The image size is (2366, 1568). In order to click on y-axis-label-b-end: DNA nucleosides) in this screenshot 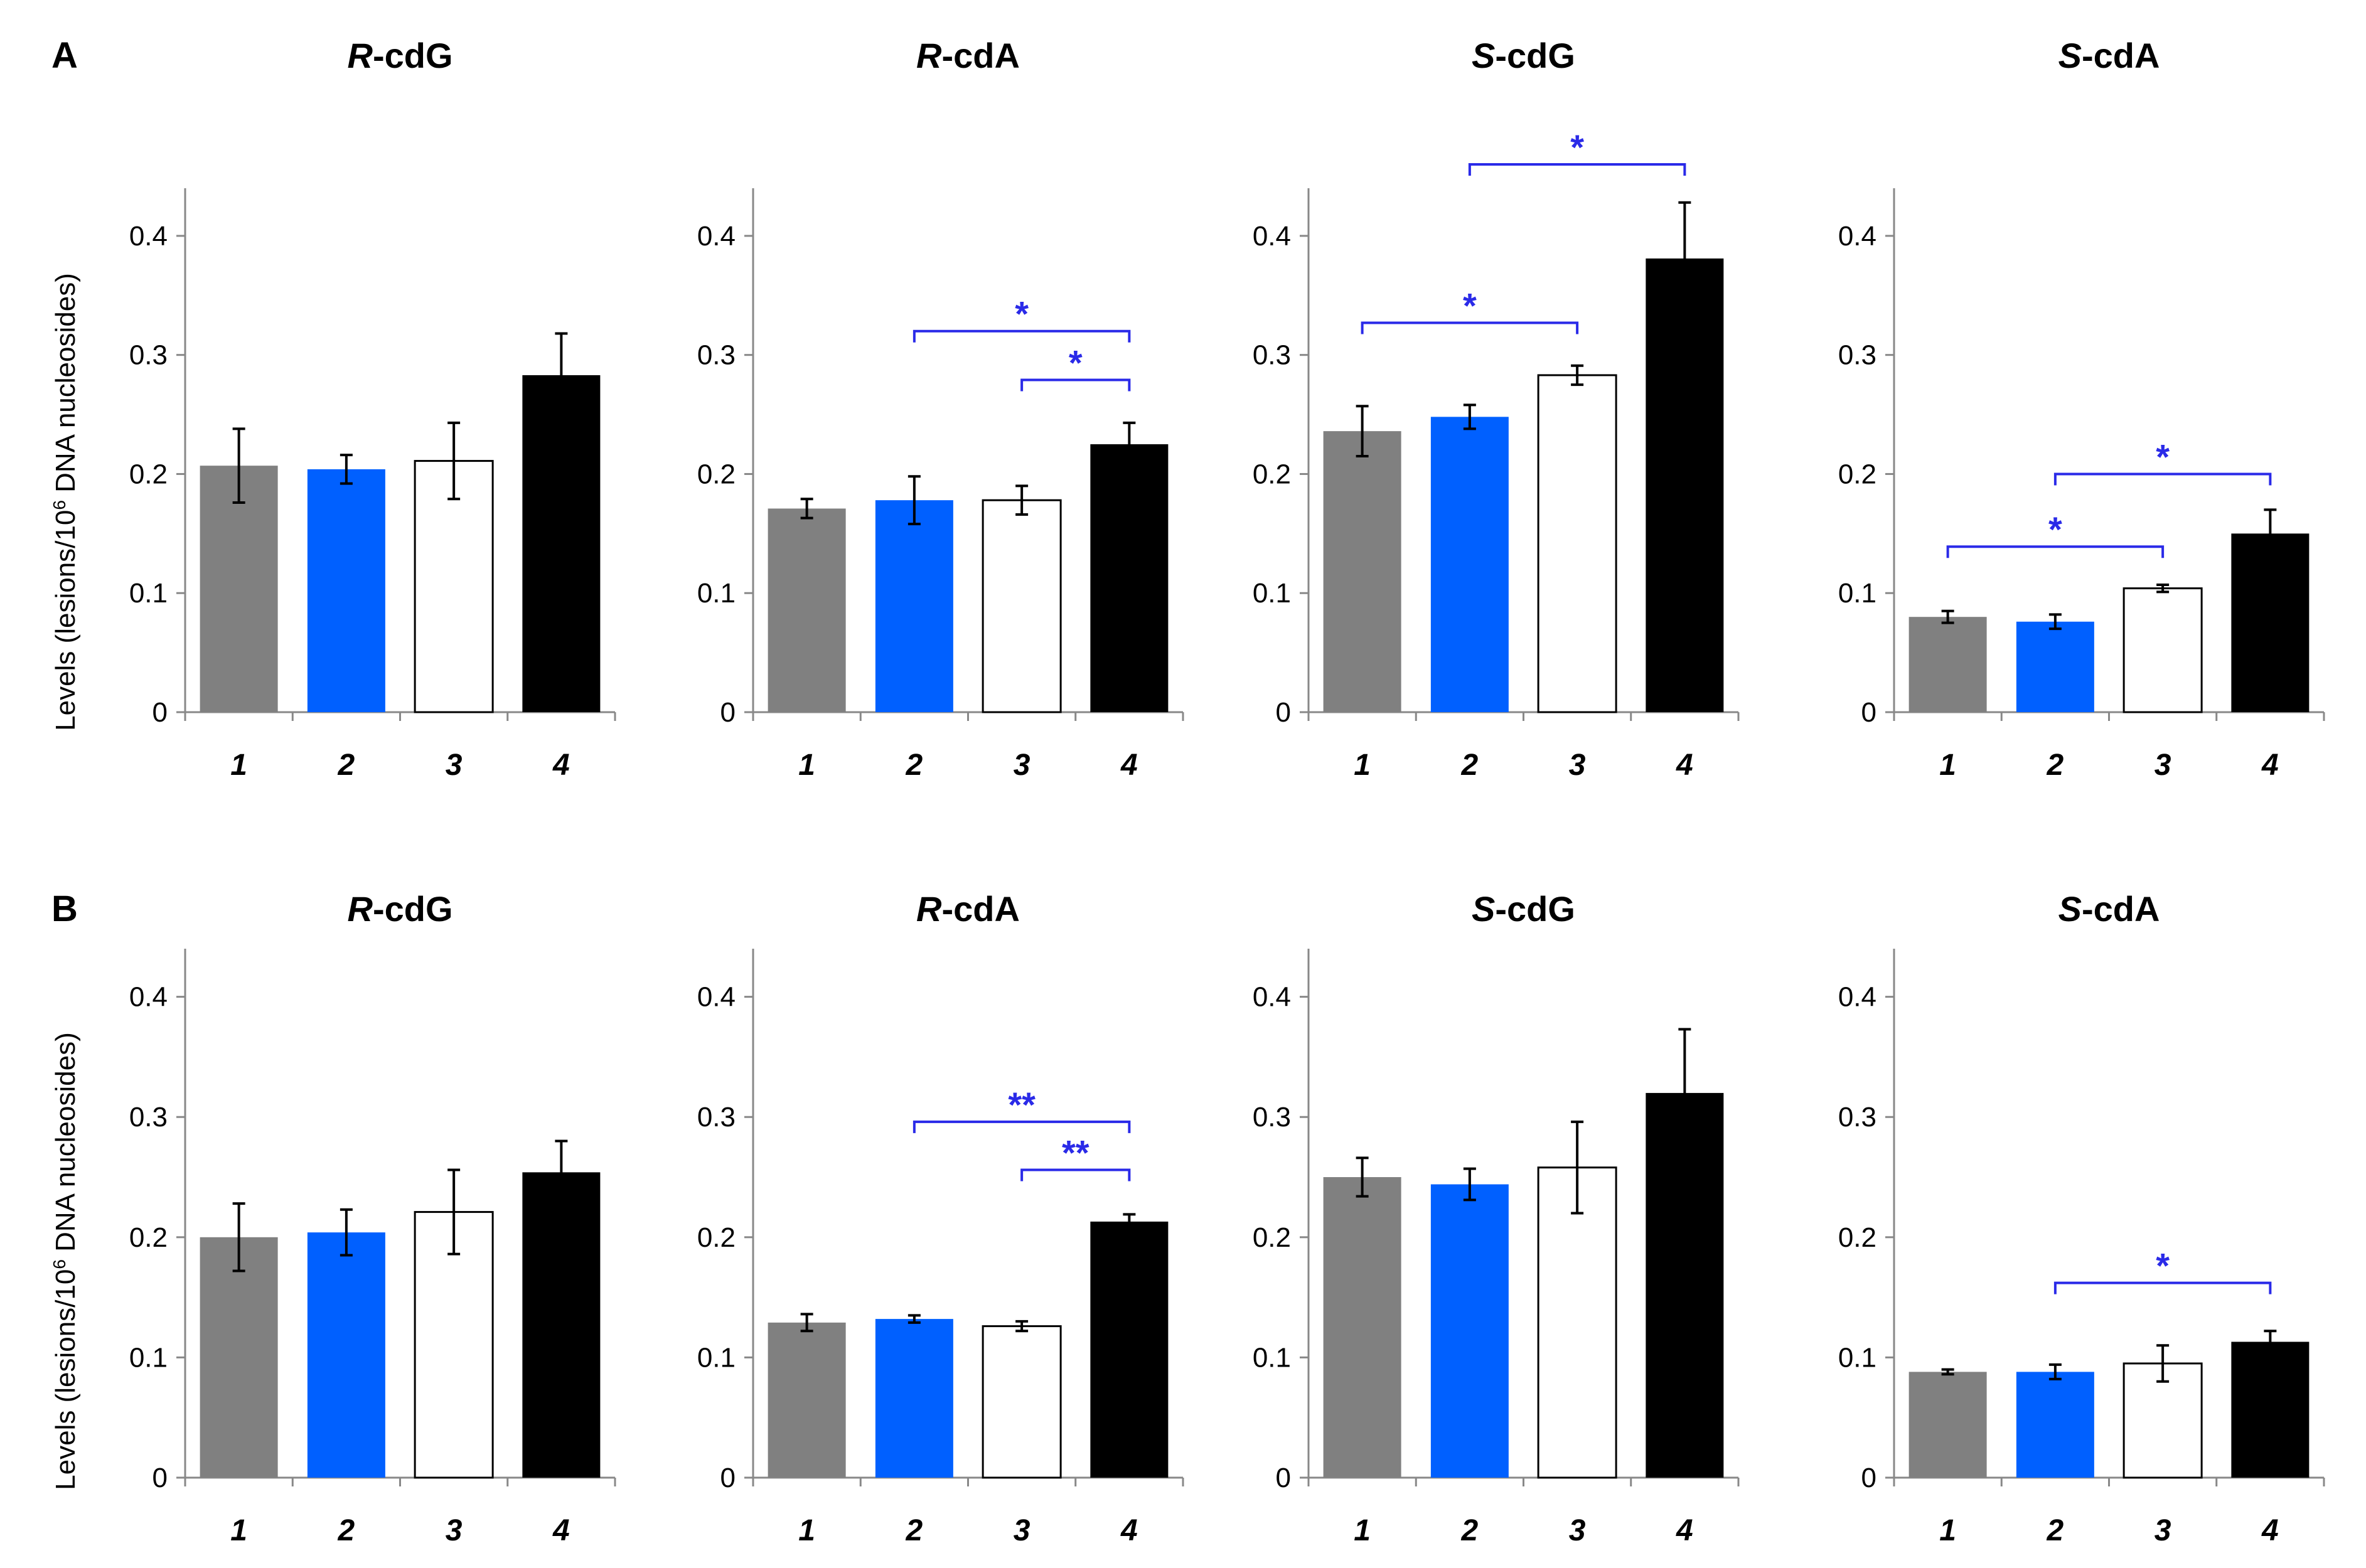, I will do `click(65, 1145)`.